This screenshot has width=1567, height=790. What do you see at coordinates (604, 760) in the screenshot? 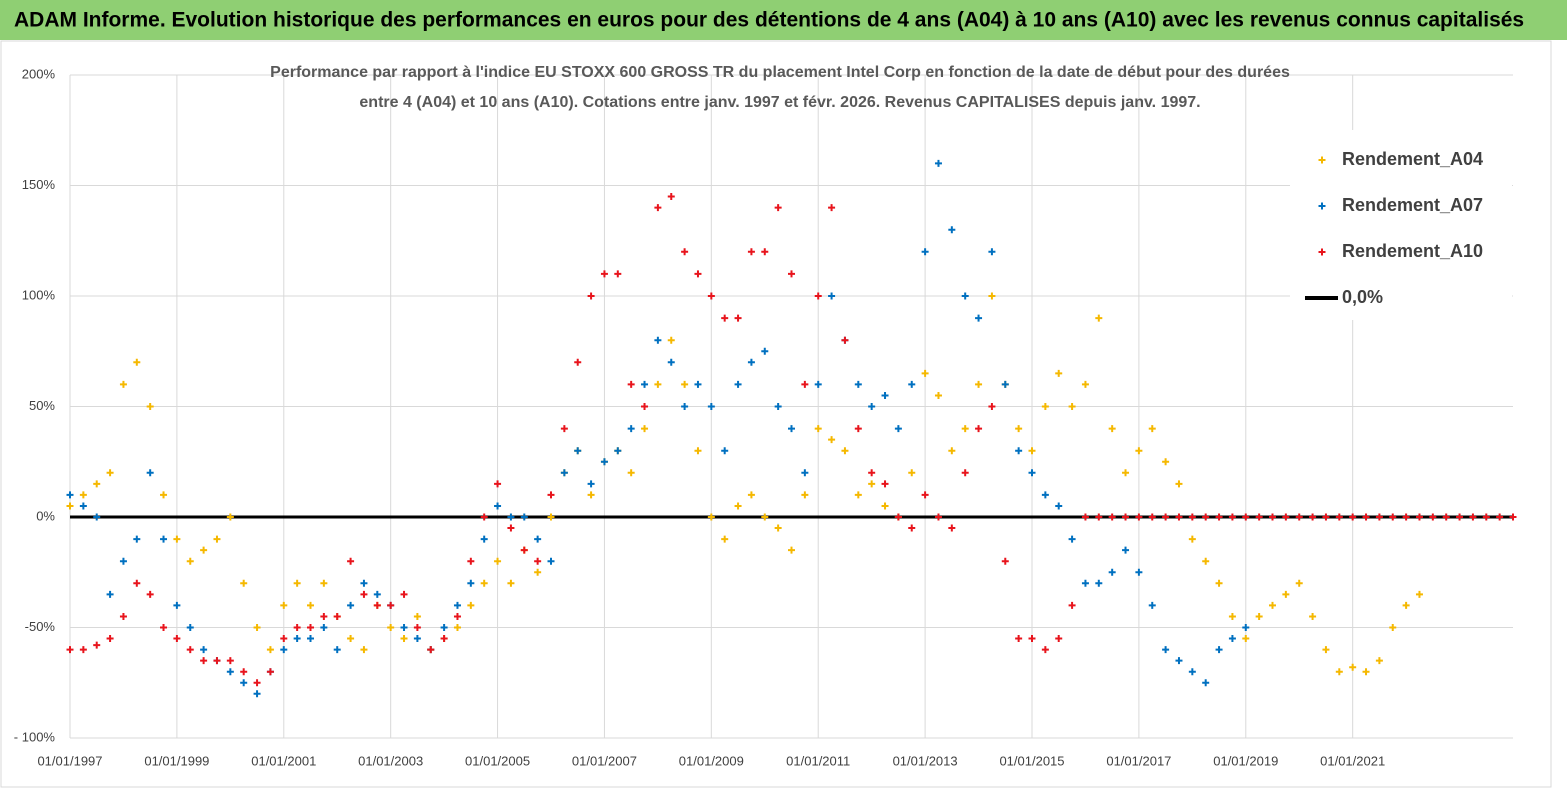
I see `x-tick-label: 01/01/2007` at bounding box center [604, 760].